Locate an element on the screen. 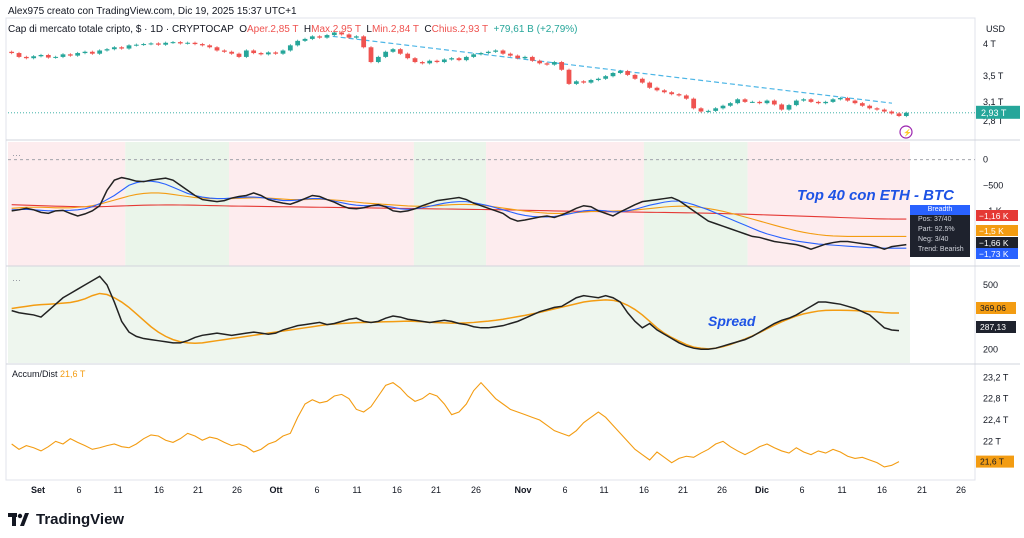  price-axis-tick: 2,8 T is located at coordinates (993, 121).